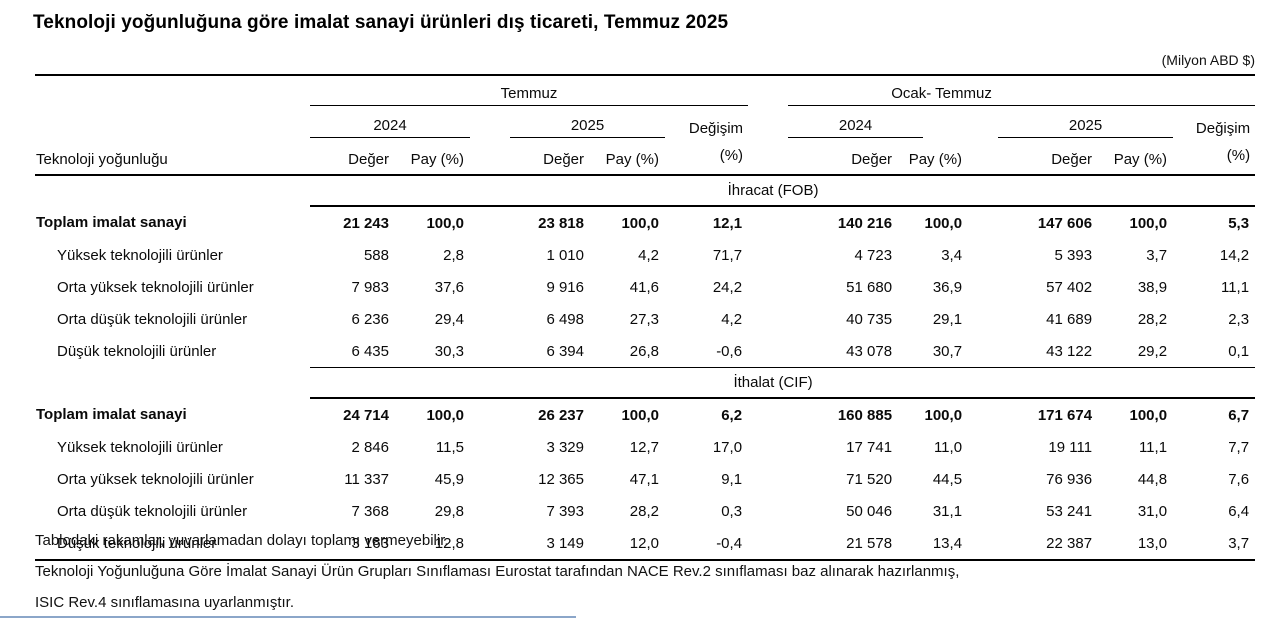 This screenshot has height=623, width=1280. I want to click on value-cell: -0,4, so click(707, 544).